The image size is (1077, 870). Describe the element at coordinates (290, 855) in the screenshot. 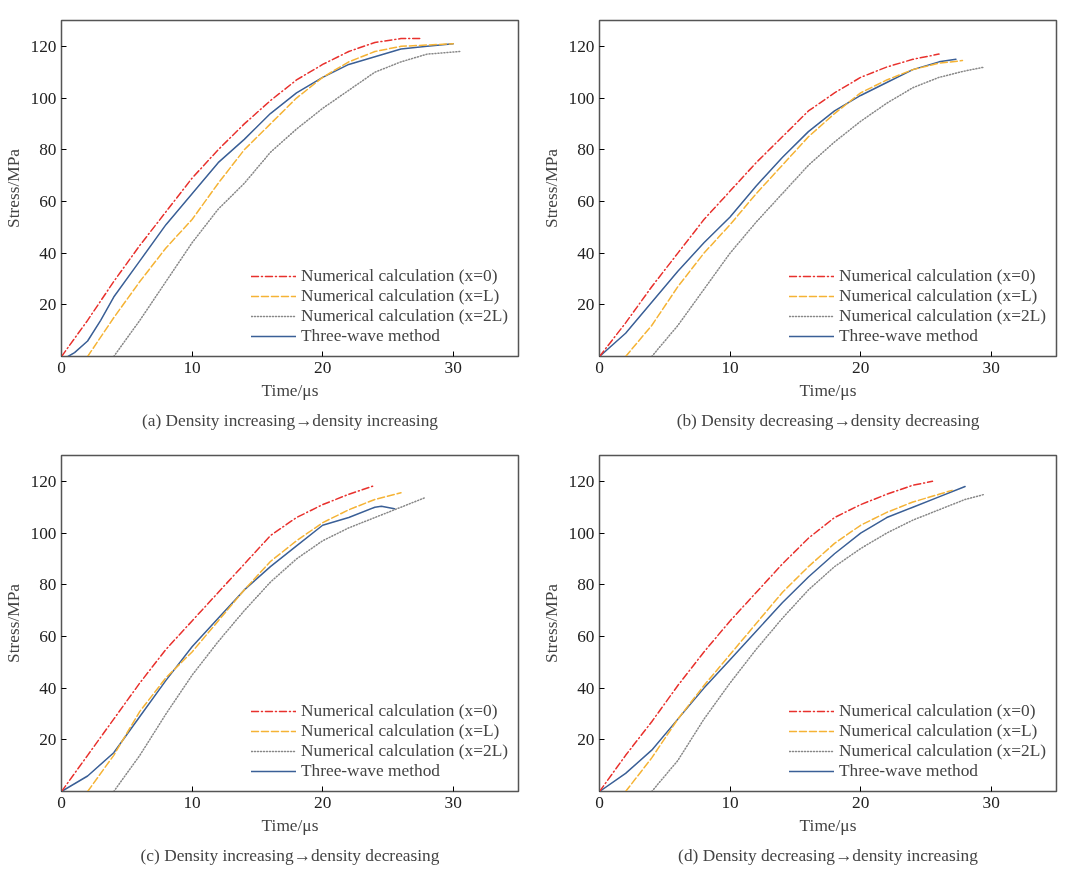

I see `text: (c) Density increasing→density decreasing` at that location.